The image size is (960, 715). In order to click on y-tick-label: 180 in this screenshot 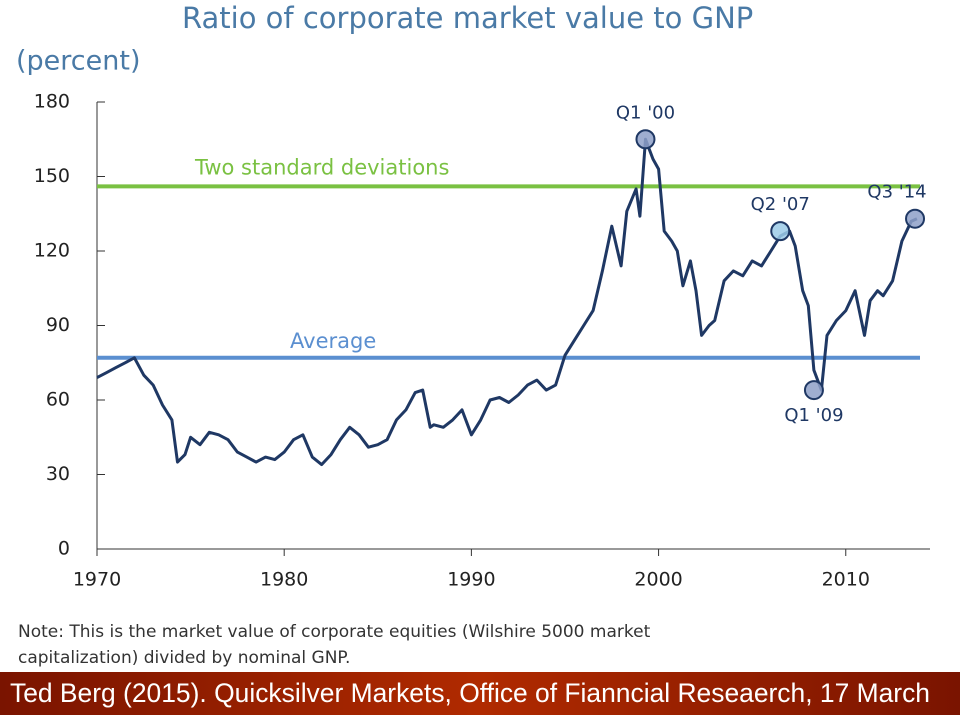, I will do `click(52, 102)`.